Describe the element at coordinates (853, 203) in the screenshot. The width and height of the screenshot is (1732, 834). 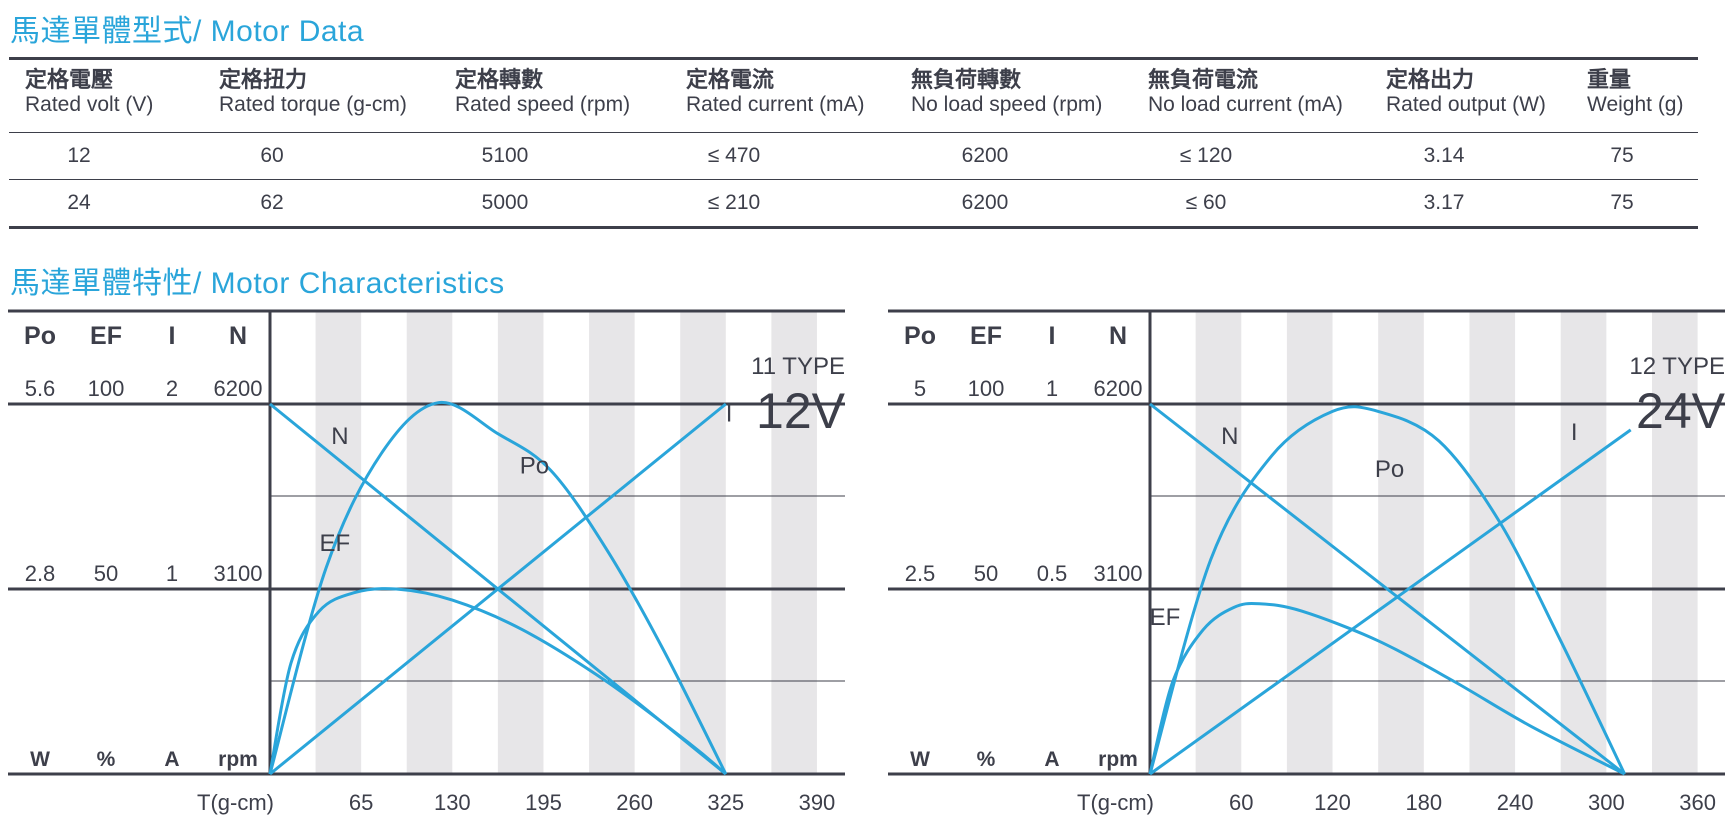
I see `table-row: 24 62 5000 ≤ 210 6200 ≤ 60 3.17 75` at that location.